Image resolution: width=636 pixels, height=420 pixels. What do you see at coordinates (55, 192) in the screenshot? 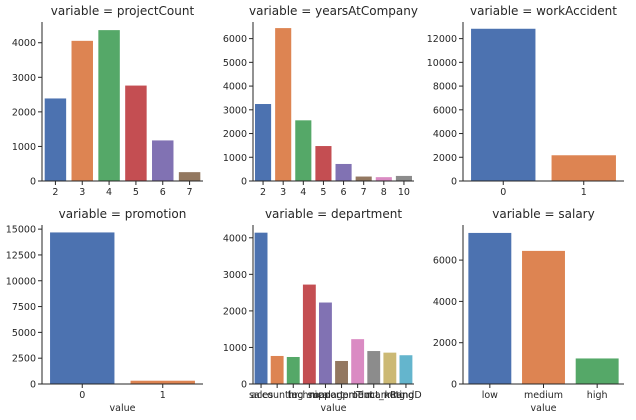
I see `x-tick-label: 2` at bounding box center [55, 192].